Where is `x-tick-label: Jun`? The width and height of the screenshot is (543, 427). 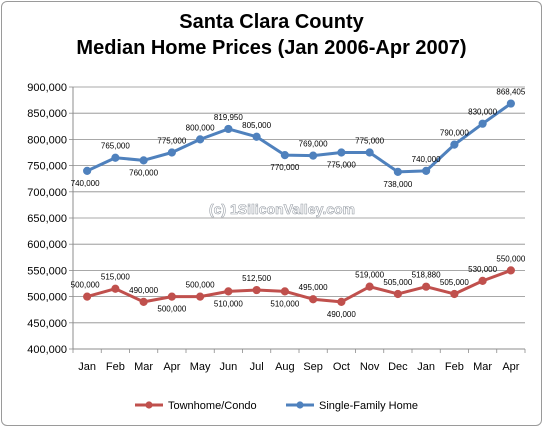 x-tick-label: Jun is located at coordinates (229, 367).